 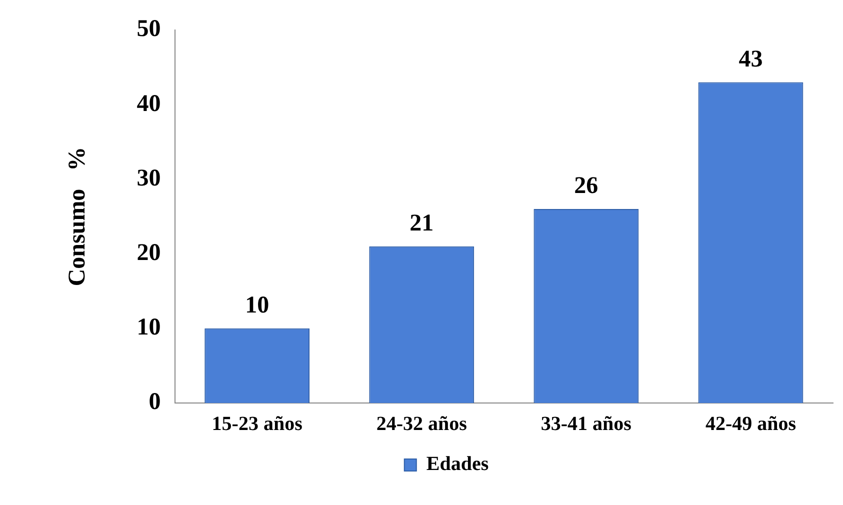 What do you see at coordinates (148, 29) in the screenshot?
I see `y-tick-label: 50` at bounding box center [148, 29].